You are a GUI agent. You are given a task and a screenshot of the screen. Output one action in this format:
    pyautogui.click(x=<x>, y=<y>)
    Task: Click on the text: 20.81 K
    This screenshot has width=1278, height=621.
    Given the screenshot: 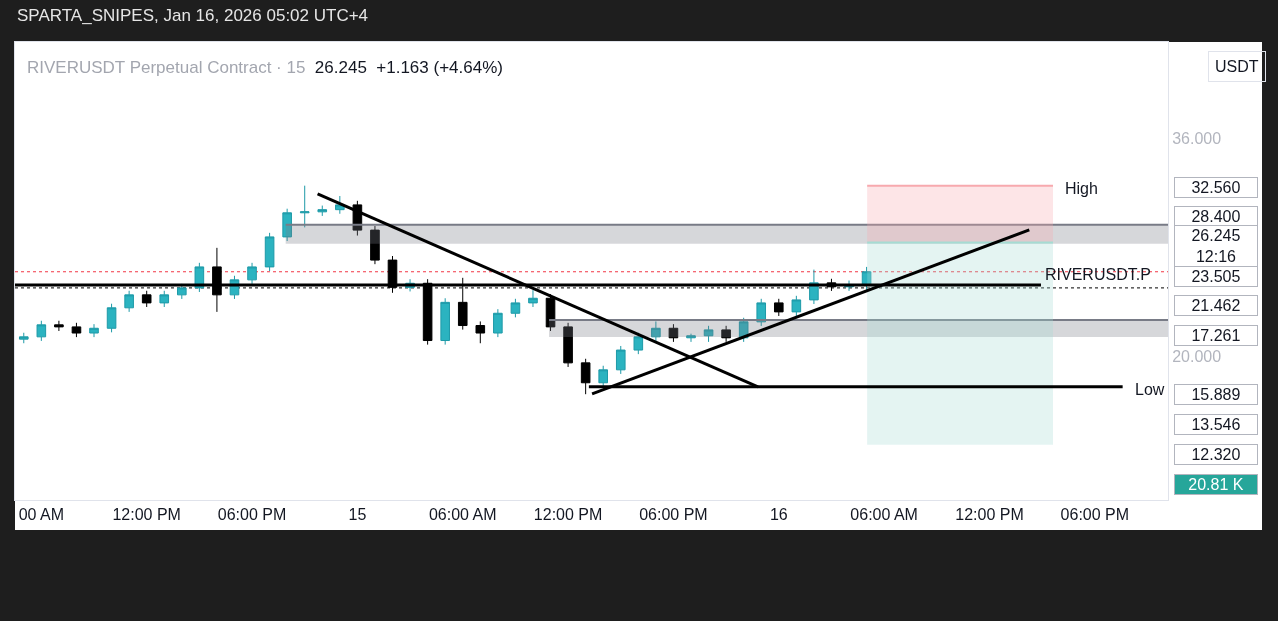 What is the action you would take?
    pyautogui.click(x=1216, y=484)
    